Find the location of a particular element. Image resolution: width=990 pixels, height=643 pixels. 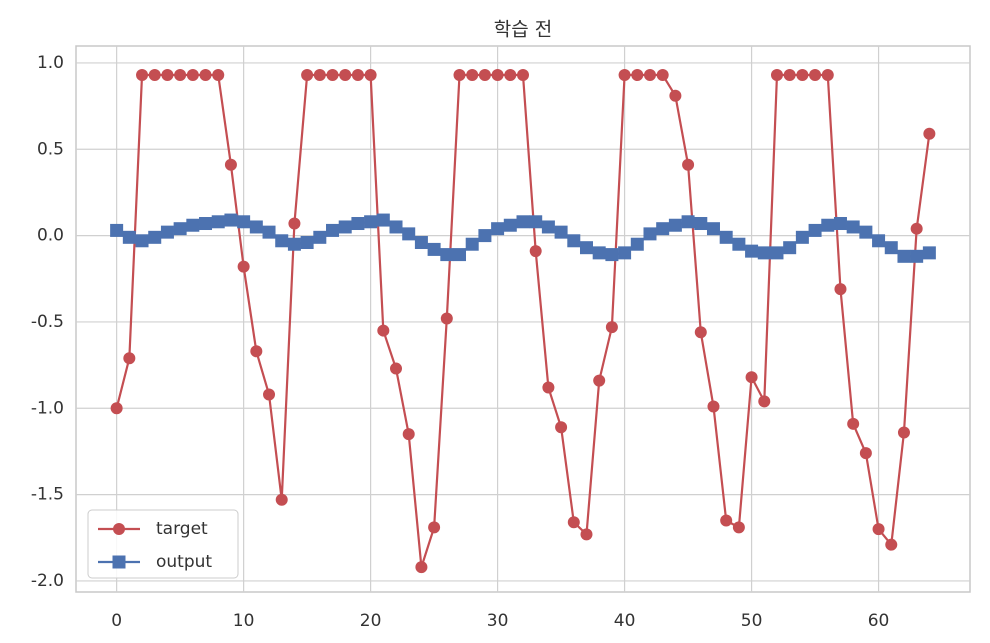

x-tick-label: 60 is located at coordinates (879, 621).